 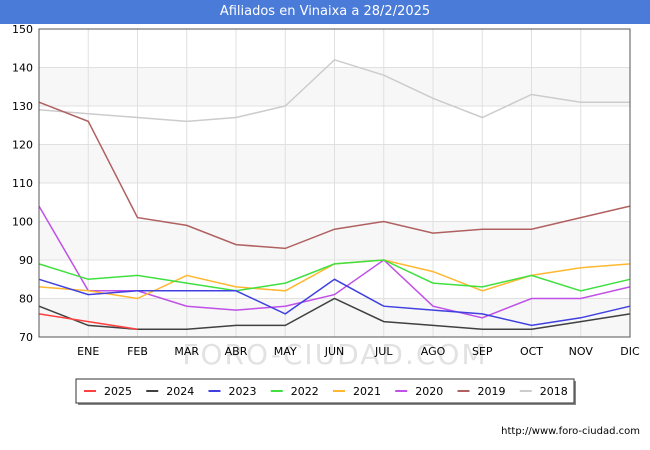 What do you see at coordinates (88, 322) in the screenshot?
I see `series-line-2025` at bounding box center [88, 322].